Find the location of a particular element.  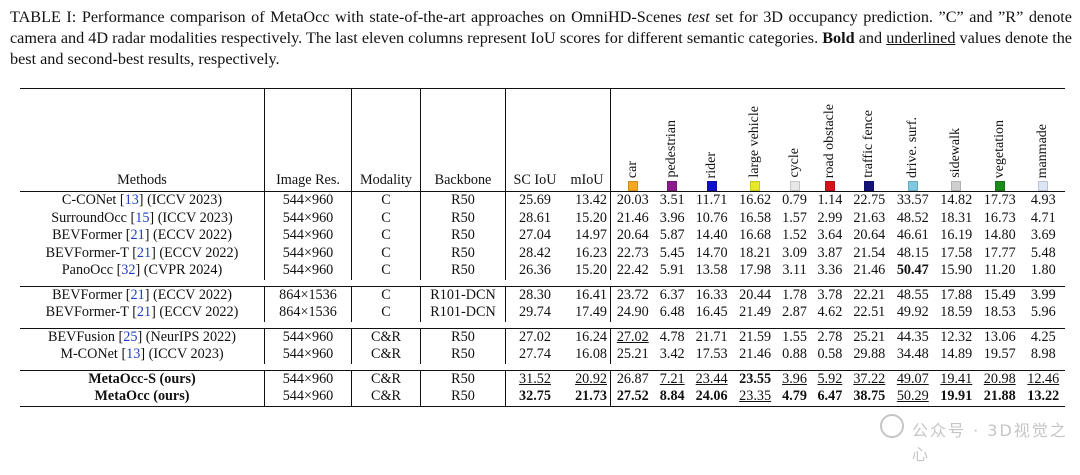

value-miou: 20.92 is located at coordinates (591, 378).